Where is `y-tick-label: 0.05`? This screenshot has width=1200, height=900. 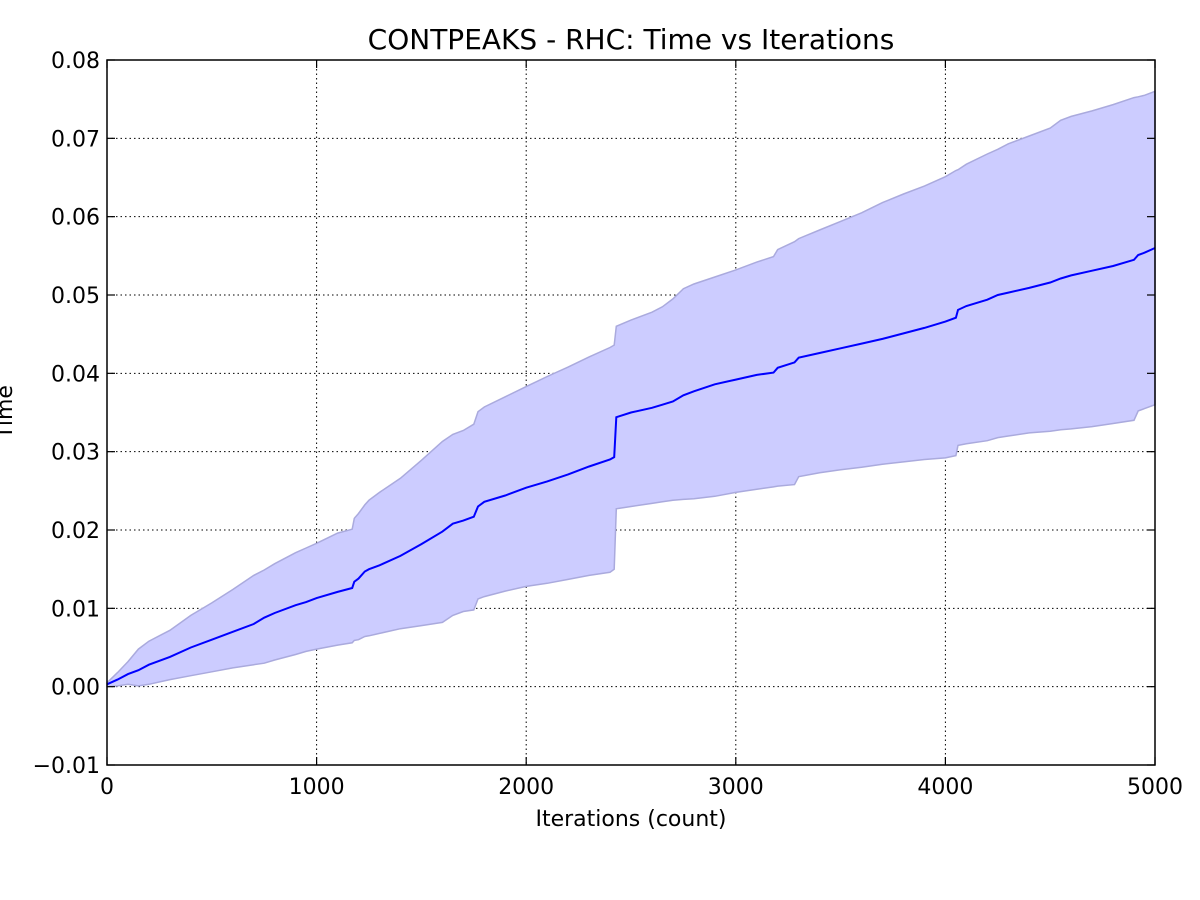
y-tick-label: 0.05 is located at coordinates (75, 296).